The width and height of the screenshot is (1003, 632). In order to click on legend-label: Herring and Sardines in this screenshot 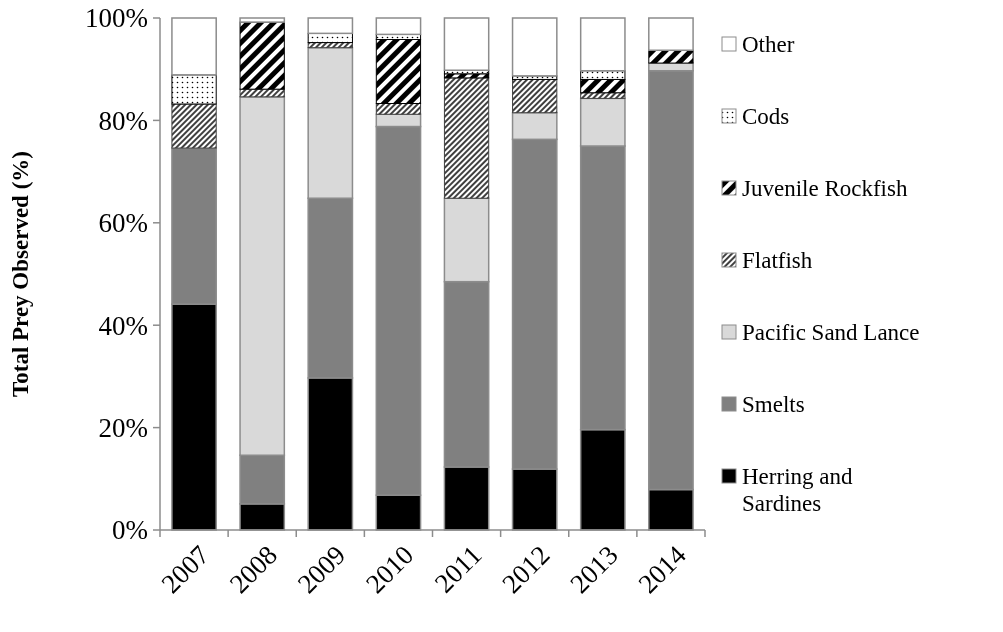, I will do `click(797, 490)`.